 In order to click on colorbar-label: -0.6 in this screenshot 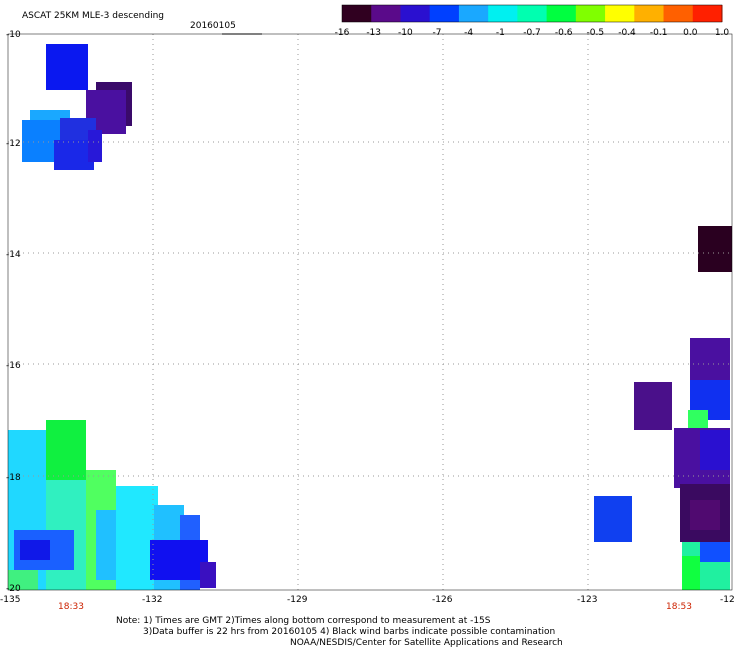, I will do `click(564, 33)`.